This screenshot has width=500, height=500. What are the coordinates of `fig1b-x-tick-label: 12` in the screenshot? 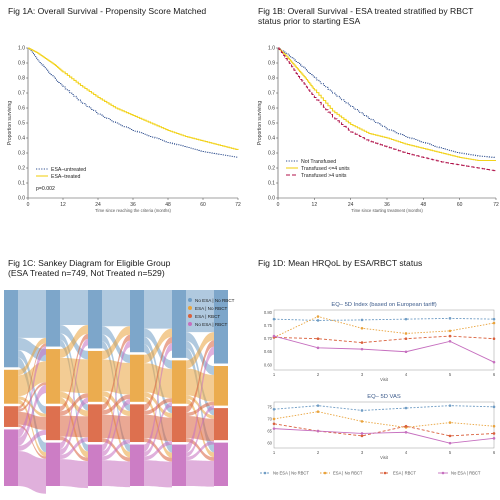 It's located at (315, 205).